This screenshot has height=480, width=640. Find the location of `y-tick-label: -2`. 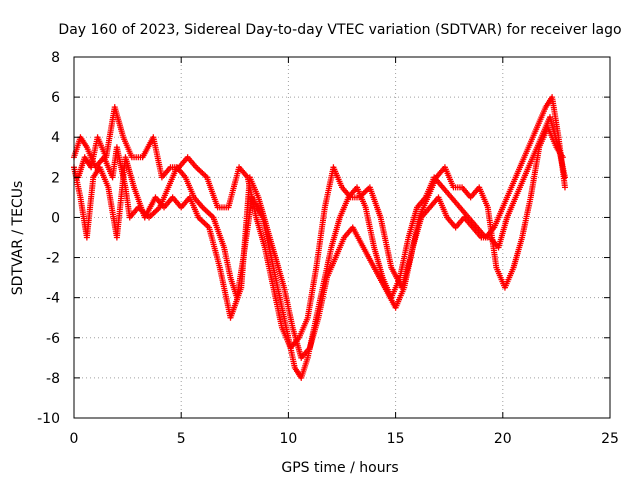

y-tick-label: -2 is located at coordinates (53, 259).